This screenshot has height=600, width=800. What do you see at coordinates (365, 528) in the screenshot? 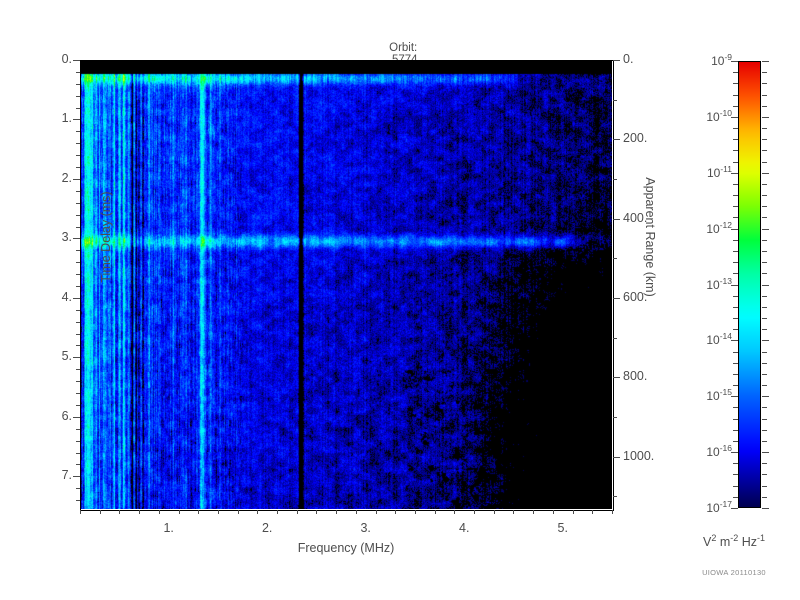
I see `x-axis-tick-label: 3.` at bounding box center [365, 528].